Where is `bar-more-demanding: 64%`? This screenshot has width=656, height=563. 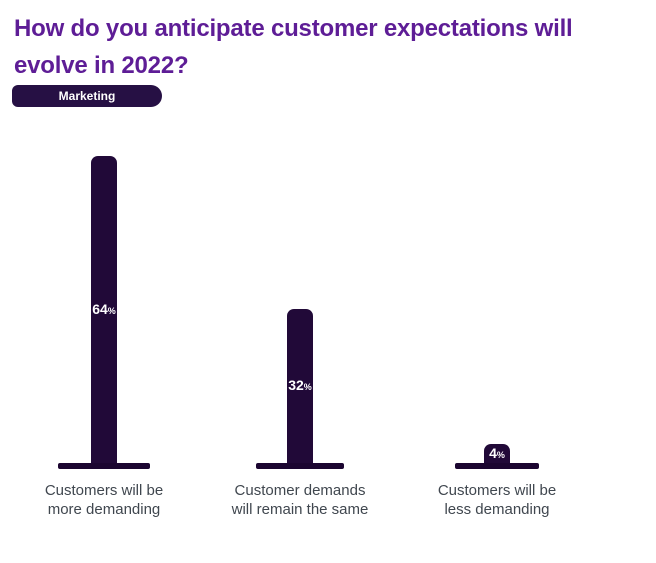
bar-more-demanding: 64% is located at coordinates (104, 309).